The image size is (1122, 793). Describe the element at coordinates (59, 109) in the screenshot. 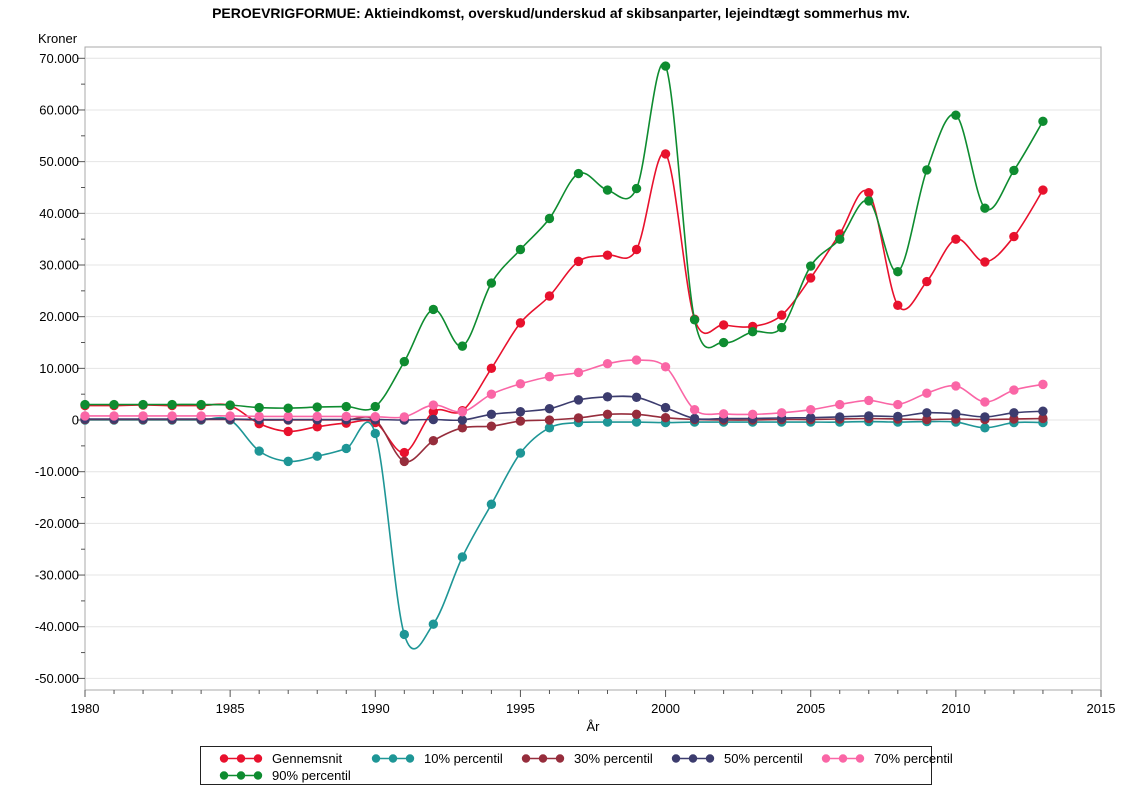

I see `y-tick-label: 60.000` at that location.